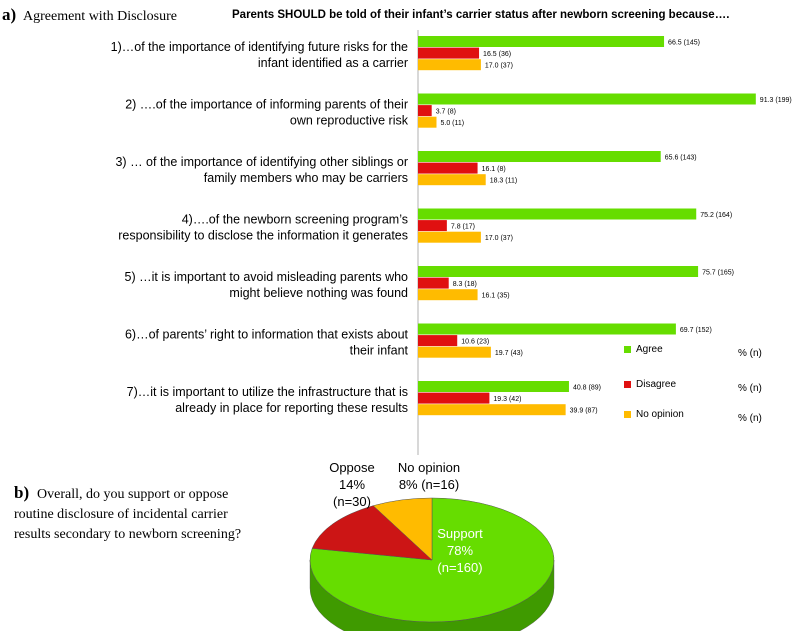  I want to click on legend-unit-no-opinion: % (n), so click(750, 418).